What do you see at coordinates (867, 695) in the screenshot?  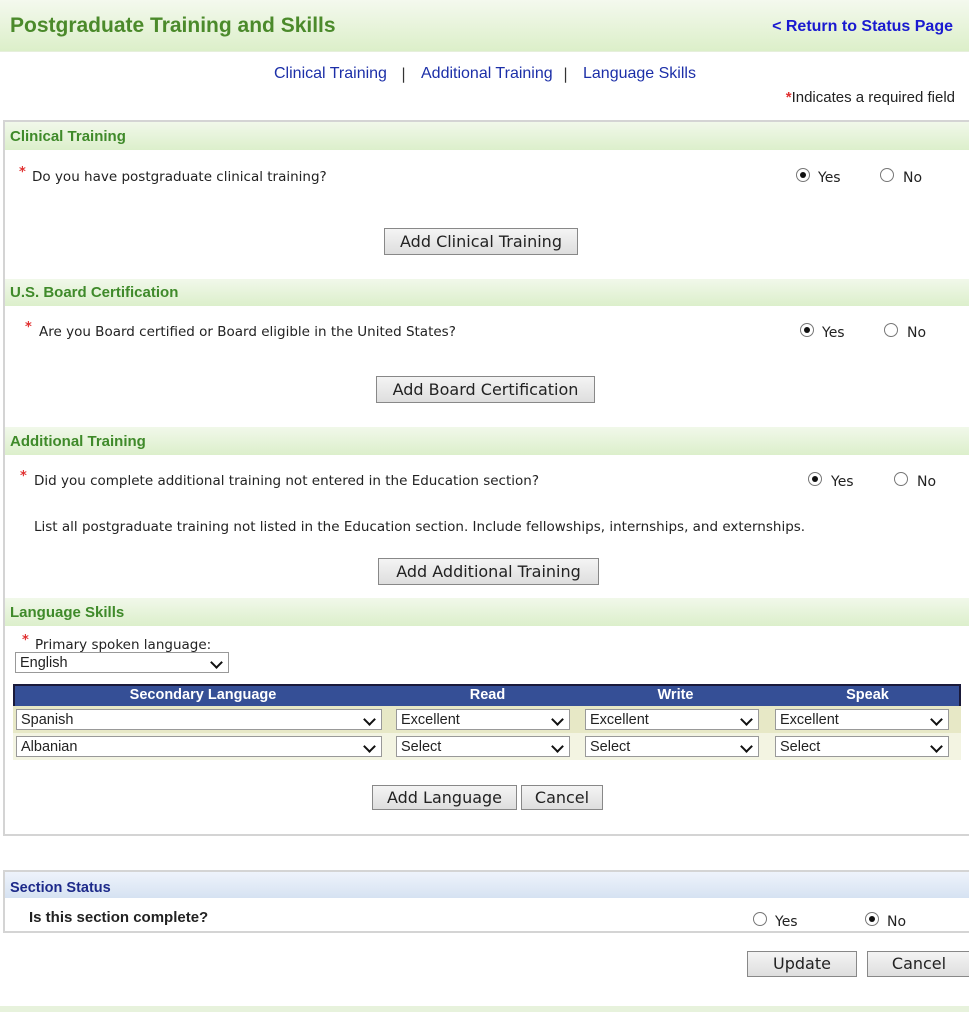 I see `column-header: Speak` at bounding box center [867, 695].